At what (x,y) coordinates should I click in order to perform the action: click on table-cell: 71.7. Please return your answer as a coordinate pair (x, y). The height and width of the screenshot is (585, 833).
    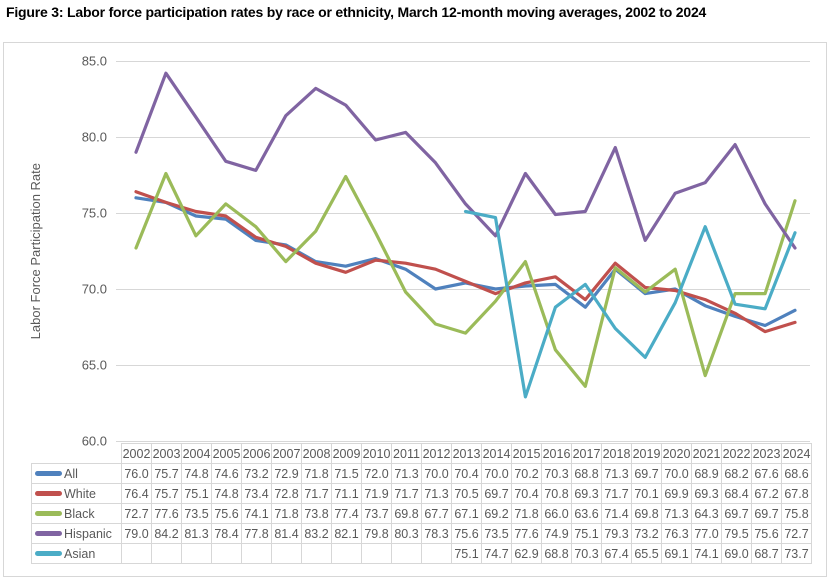
    Looking at the image, I should click on (316, 493).